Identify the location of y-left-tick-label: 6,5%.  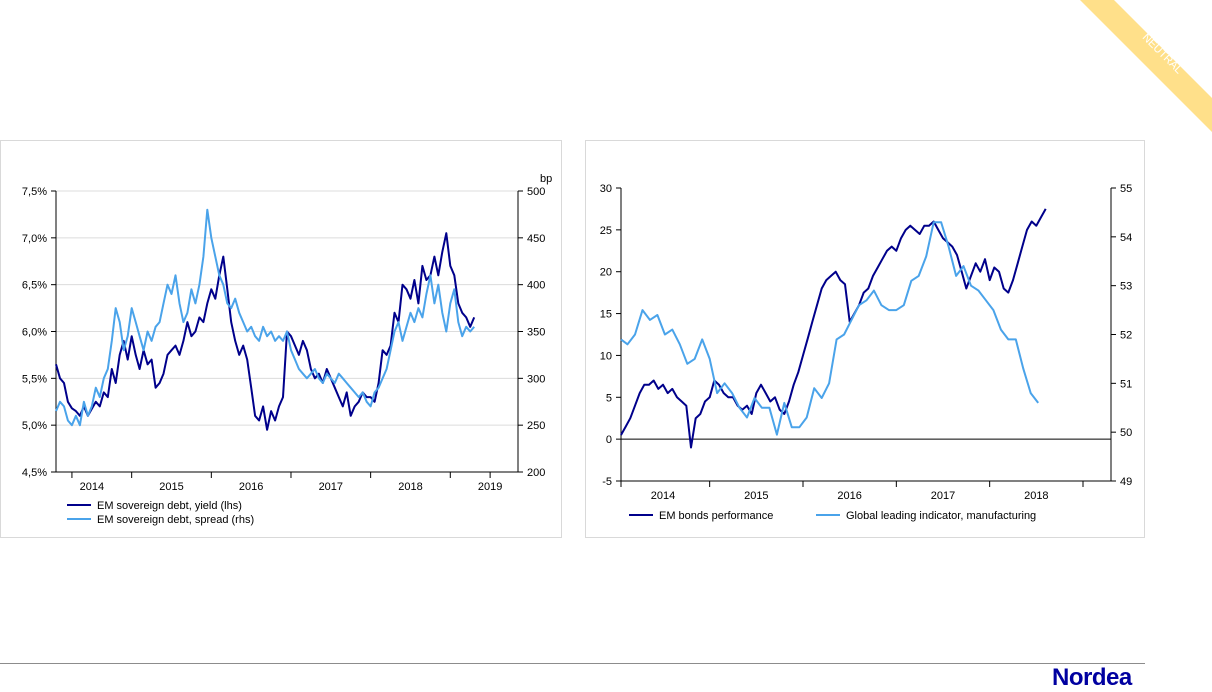
(34, 286).